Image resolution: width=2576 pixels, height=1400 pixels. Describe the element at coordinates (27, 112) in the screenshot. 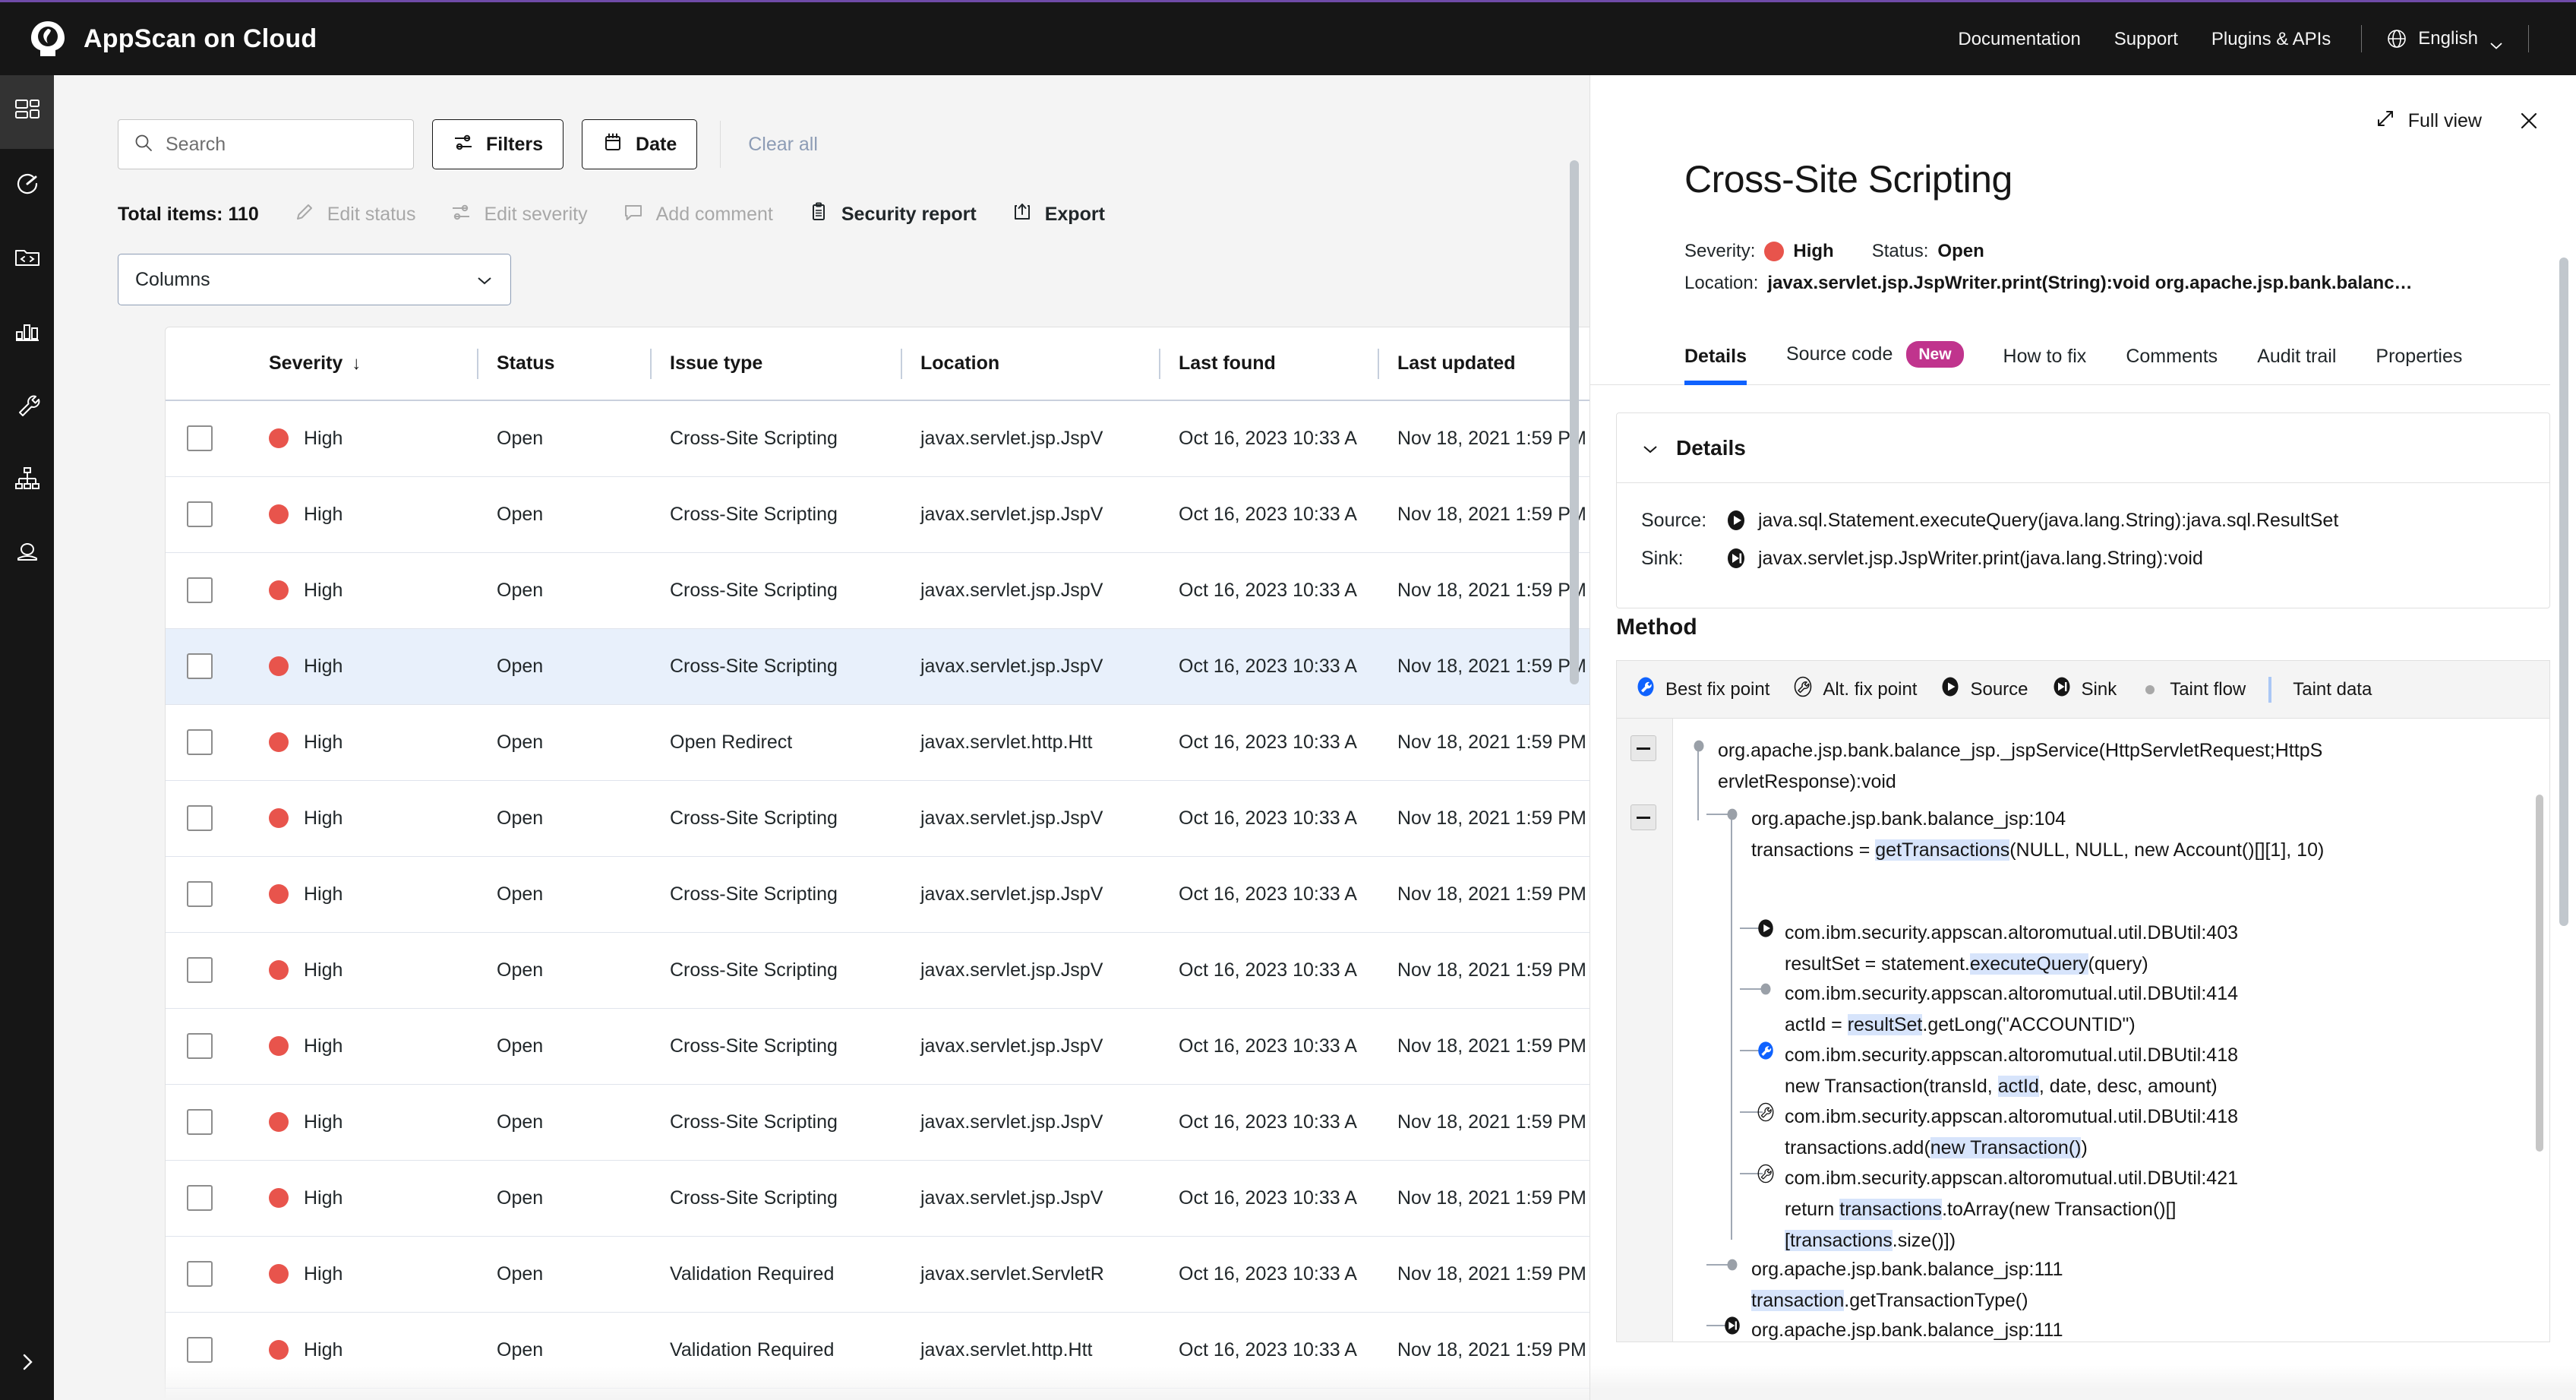

I see `sidebar-item-dashboard` at that location.